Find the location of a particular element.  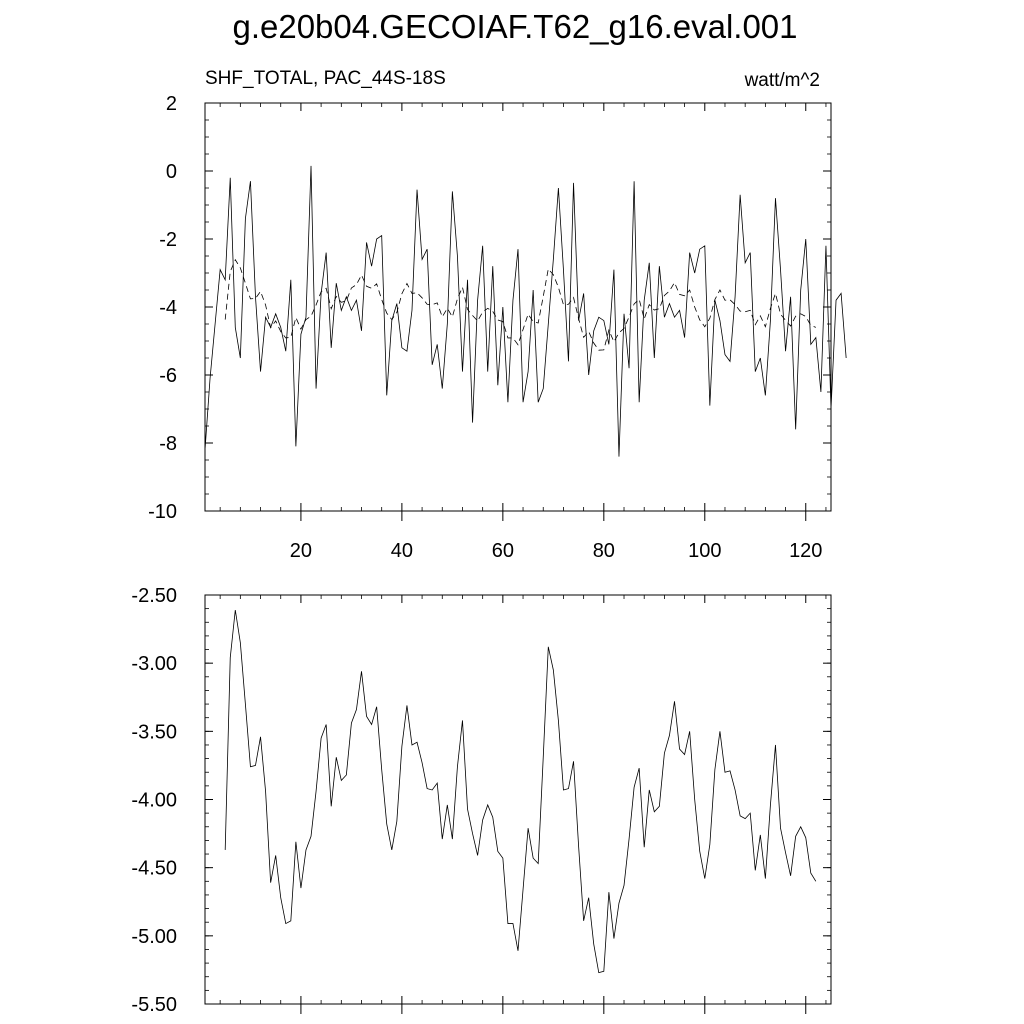

y-tick-label: -4.00 is located at coordinates (154, 801).